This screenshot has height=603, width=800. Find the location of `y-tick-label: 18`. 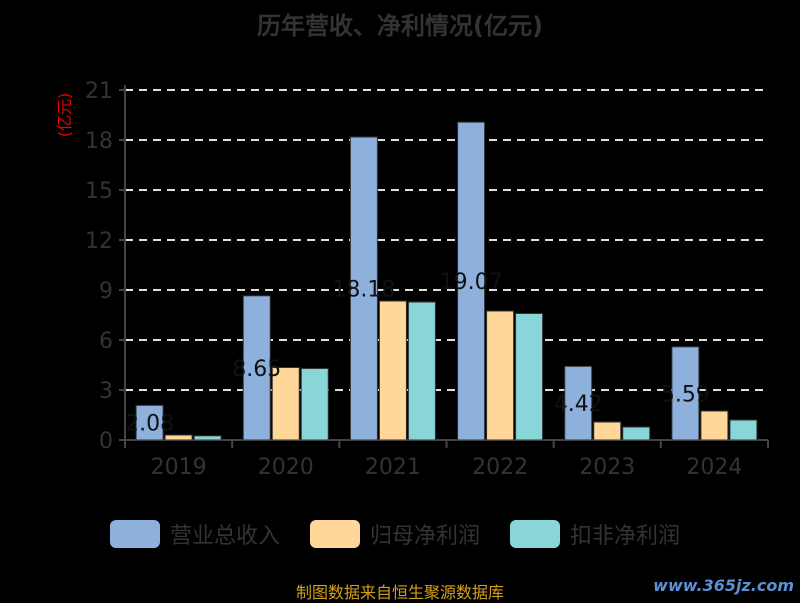

y-tick-label: 18 is located at coordinates (99, 141).